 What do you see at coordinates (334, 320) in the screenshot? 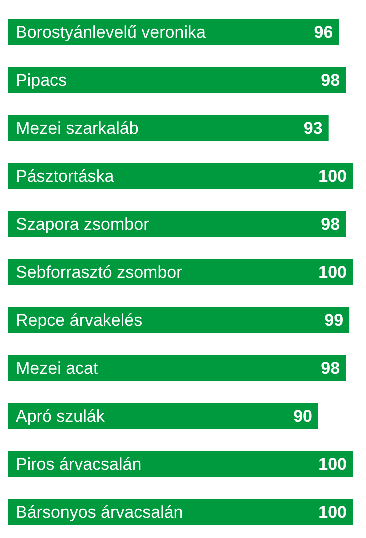
I see `data-label: 99` at bounding box center [334, 320].